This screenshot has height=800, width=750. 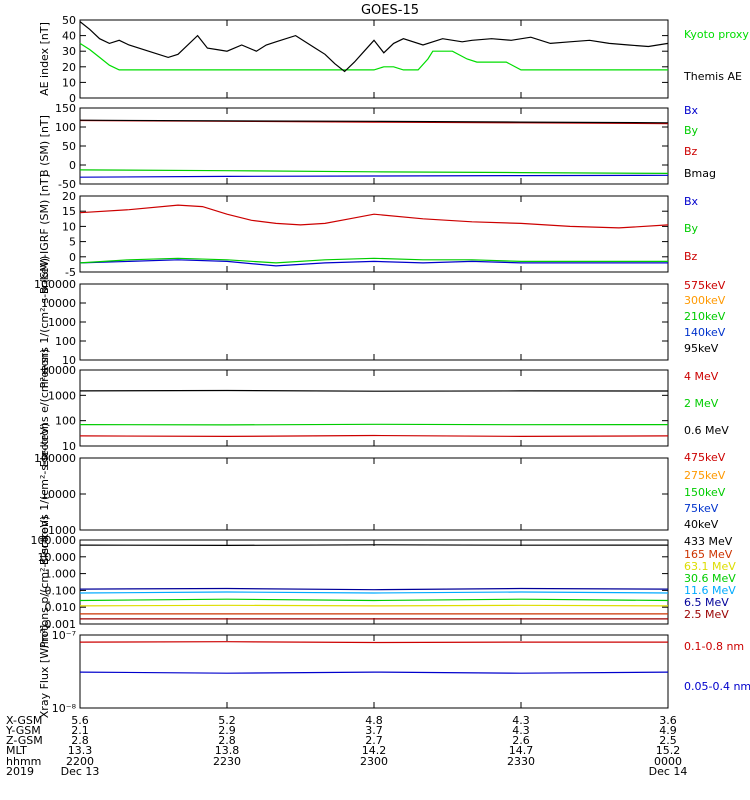 I want to click on legend-entry: 40keV, so click(x=701, y=524).